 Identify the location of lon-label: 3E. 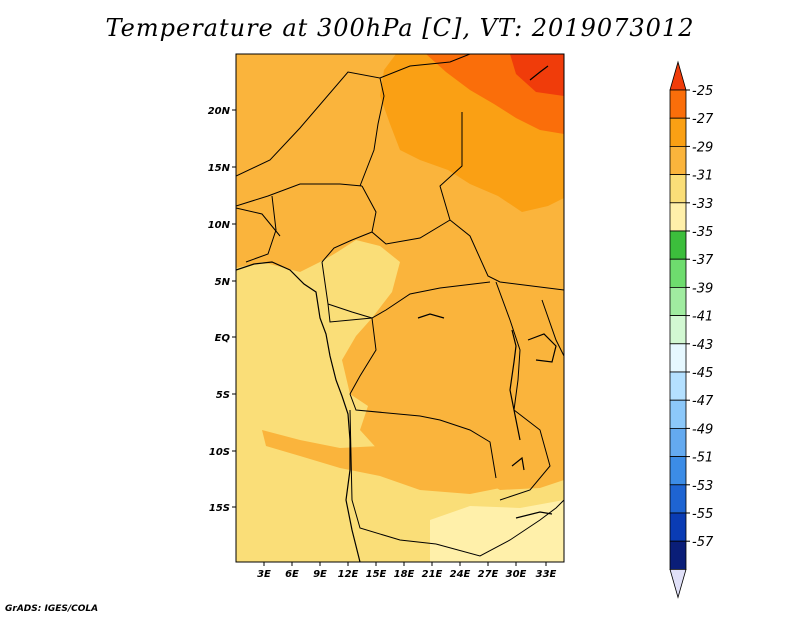
(264, 574).